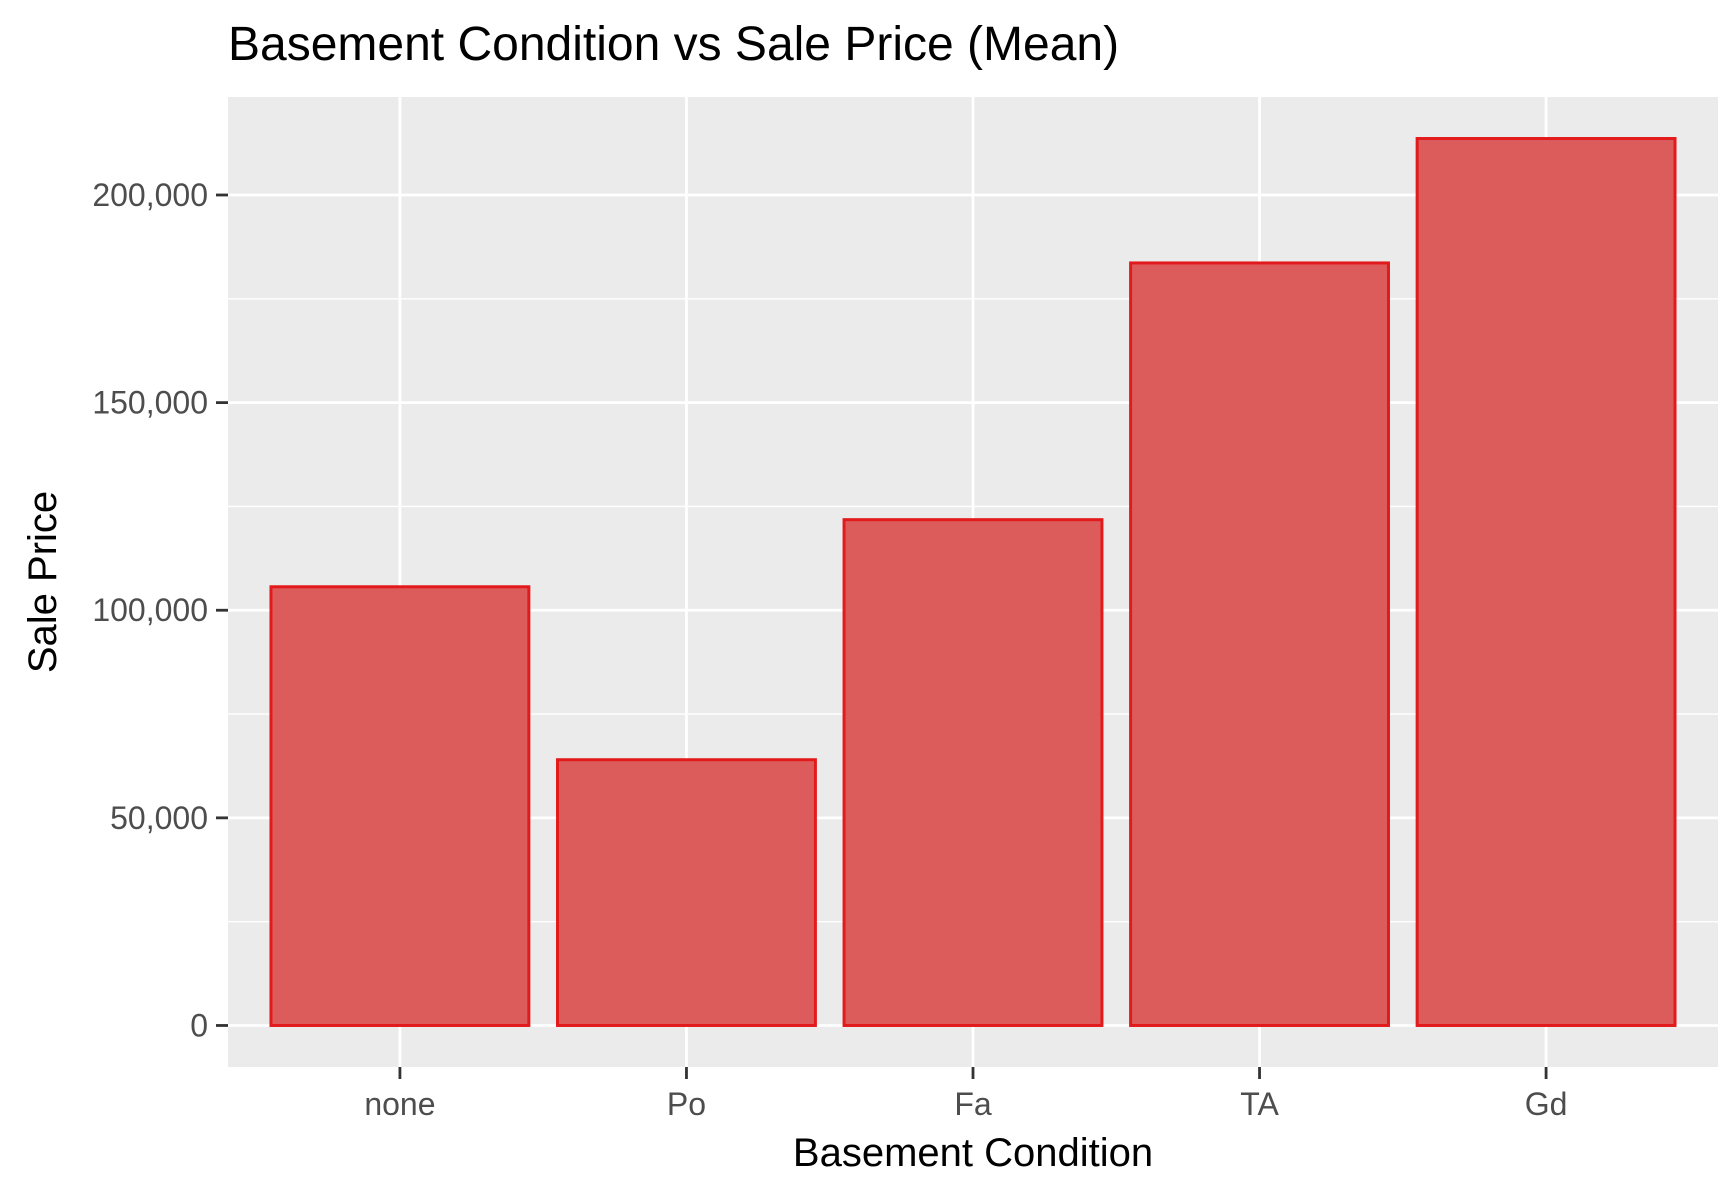 This screenshot has height=1193, width=1728. I want to click on bar-po, so click(686, 892).